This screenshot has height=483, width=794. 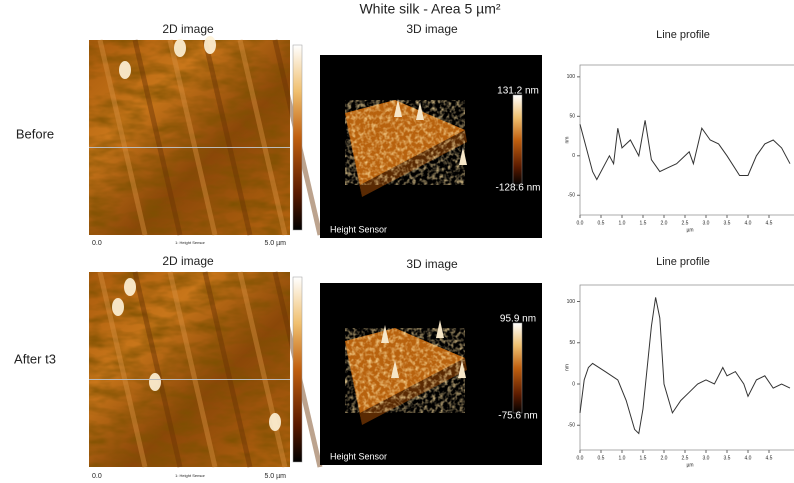 What do you see at coordinates (518, 91) in the screenshot?
I see `scale-max: 131.2 nm` at bounding box center [518, 91].